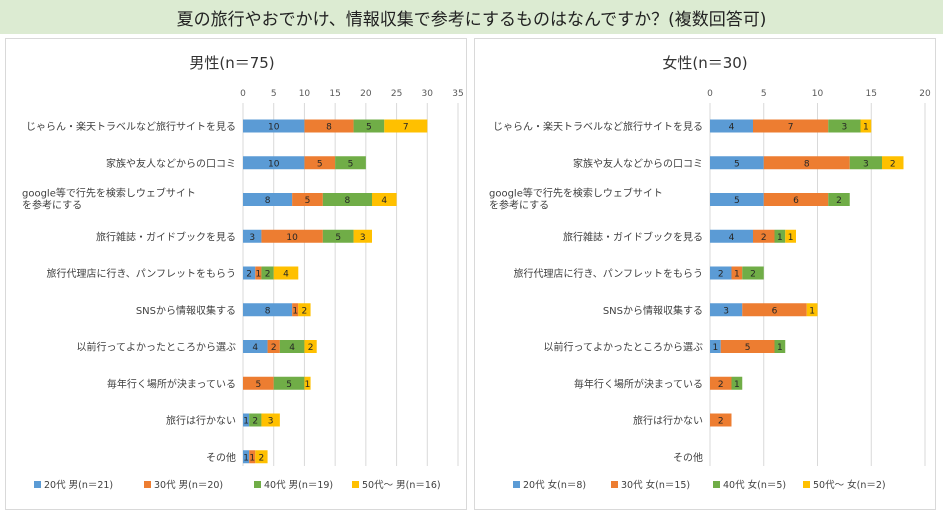 The image size is (943, 516). What do you see at coordinates (688, 457) in the screenshot?
I see `category-label: その他` at bounding box center [688, 457].